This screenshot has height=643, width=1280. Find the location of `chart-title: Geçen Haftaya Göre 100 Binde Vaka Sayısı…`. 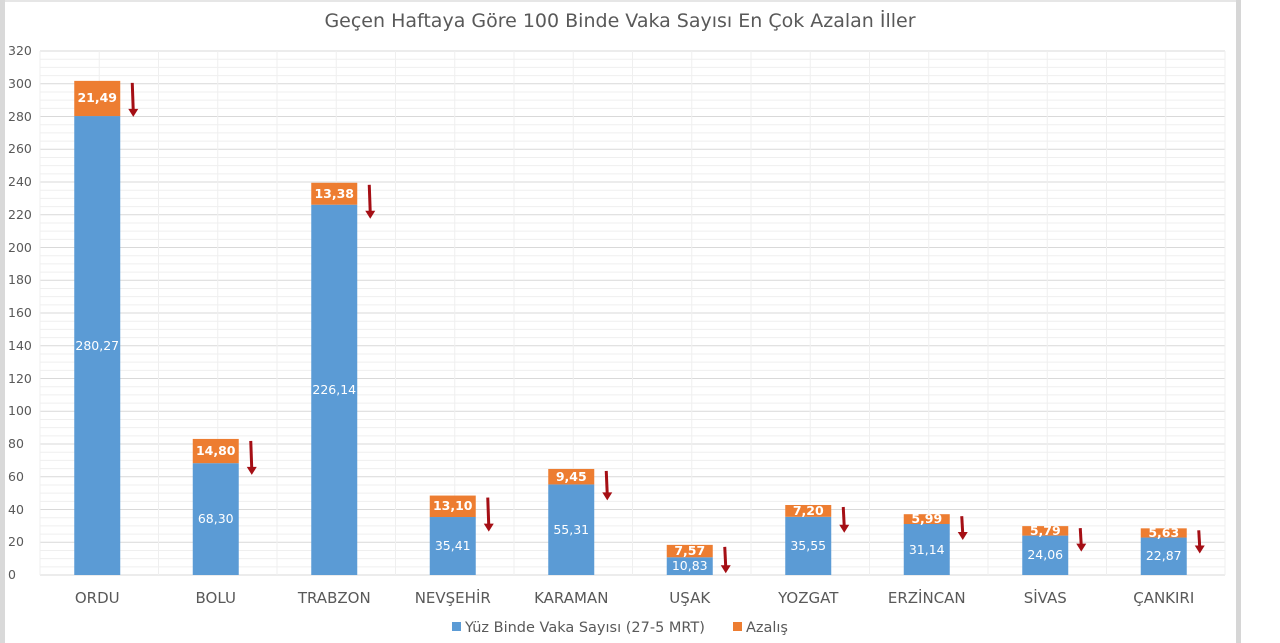

chart-title: Geçen Haftaya Göre 100 Binde Vaka Sayısı… is located at coordinates (620, 21).